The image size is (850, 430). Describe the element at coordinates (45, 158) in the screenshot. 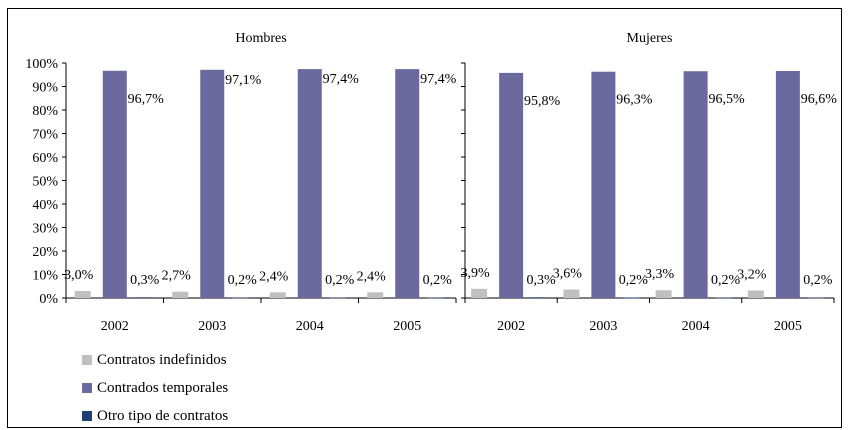

I see `y-tick-label: 60%` at that location.